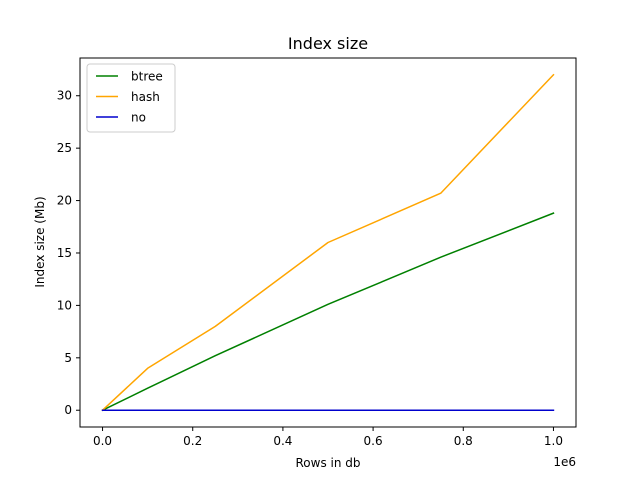 The image size is (640, 484). I want to click on legend-entries: btree hash no, so click(129, 97).